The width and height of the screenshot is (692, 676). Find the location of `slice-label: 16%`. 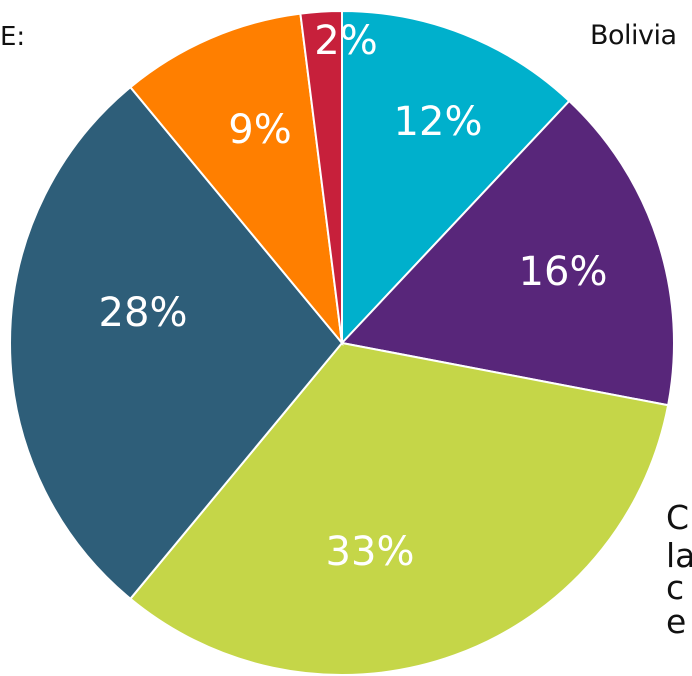

slice-label: 16% is located at coordinates (563, 272).